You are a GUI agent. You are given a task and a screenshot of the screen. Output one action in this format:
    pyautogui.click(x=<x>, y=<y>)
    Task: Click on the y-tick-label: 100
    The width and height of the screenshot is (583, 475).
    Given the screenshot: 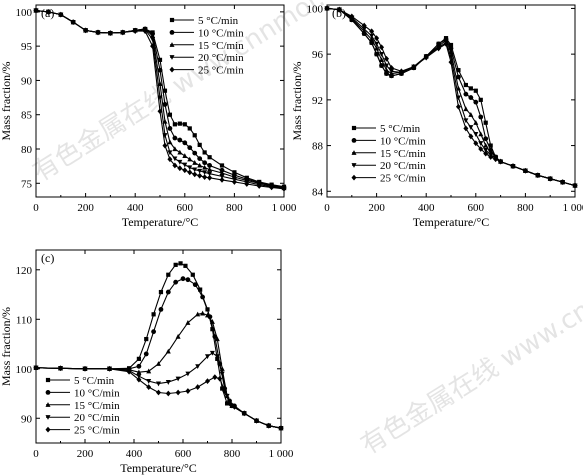 What is the action you would take?
    pyautogui.click(x=315, y=9)
    